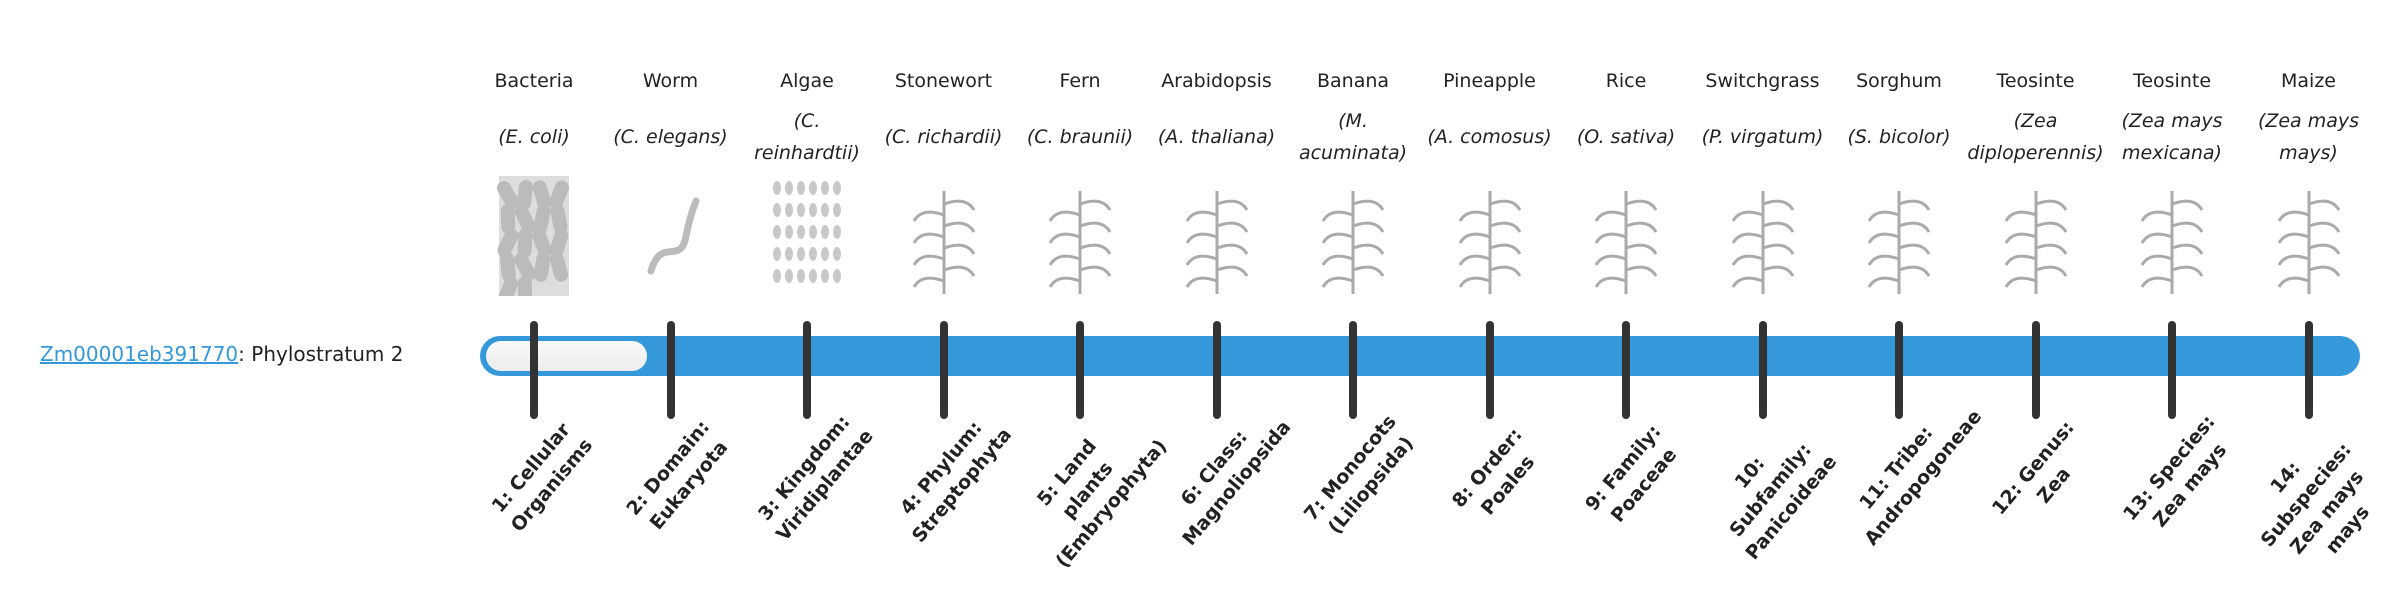 The image size is (2400, 596). Describe the element at coordinates (1782, 502) in the screenshot. I see `stratum-label: 10: Subfamily: Panicoideae` at that location.